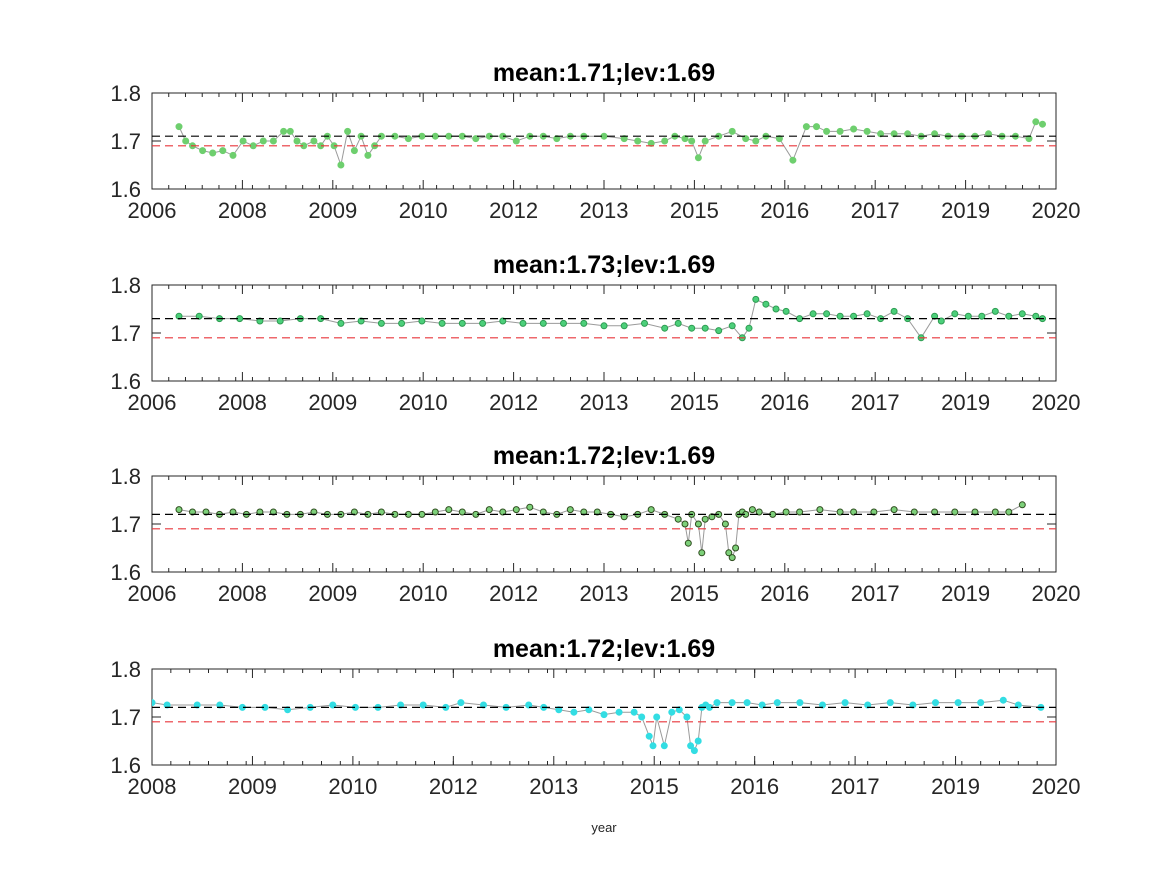 Image resolution: width=1167 pixels, height=875 pixels. What do you see at coordinates (152, 786) in the screenshot?
I see `x-tick-label: 2008` at bounding box center [152, 786].